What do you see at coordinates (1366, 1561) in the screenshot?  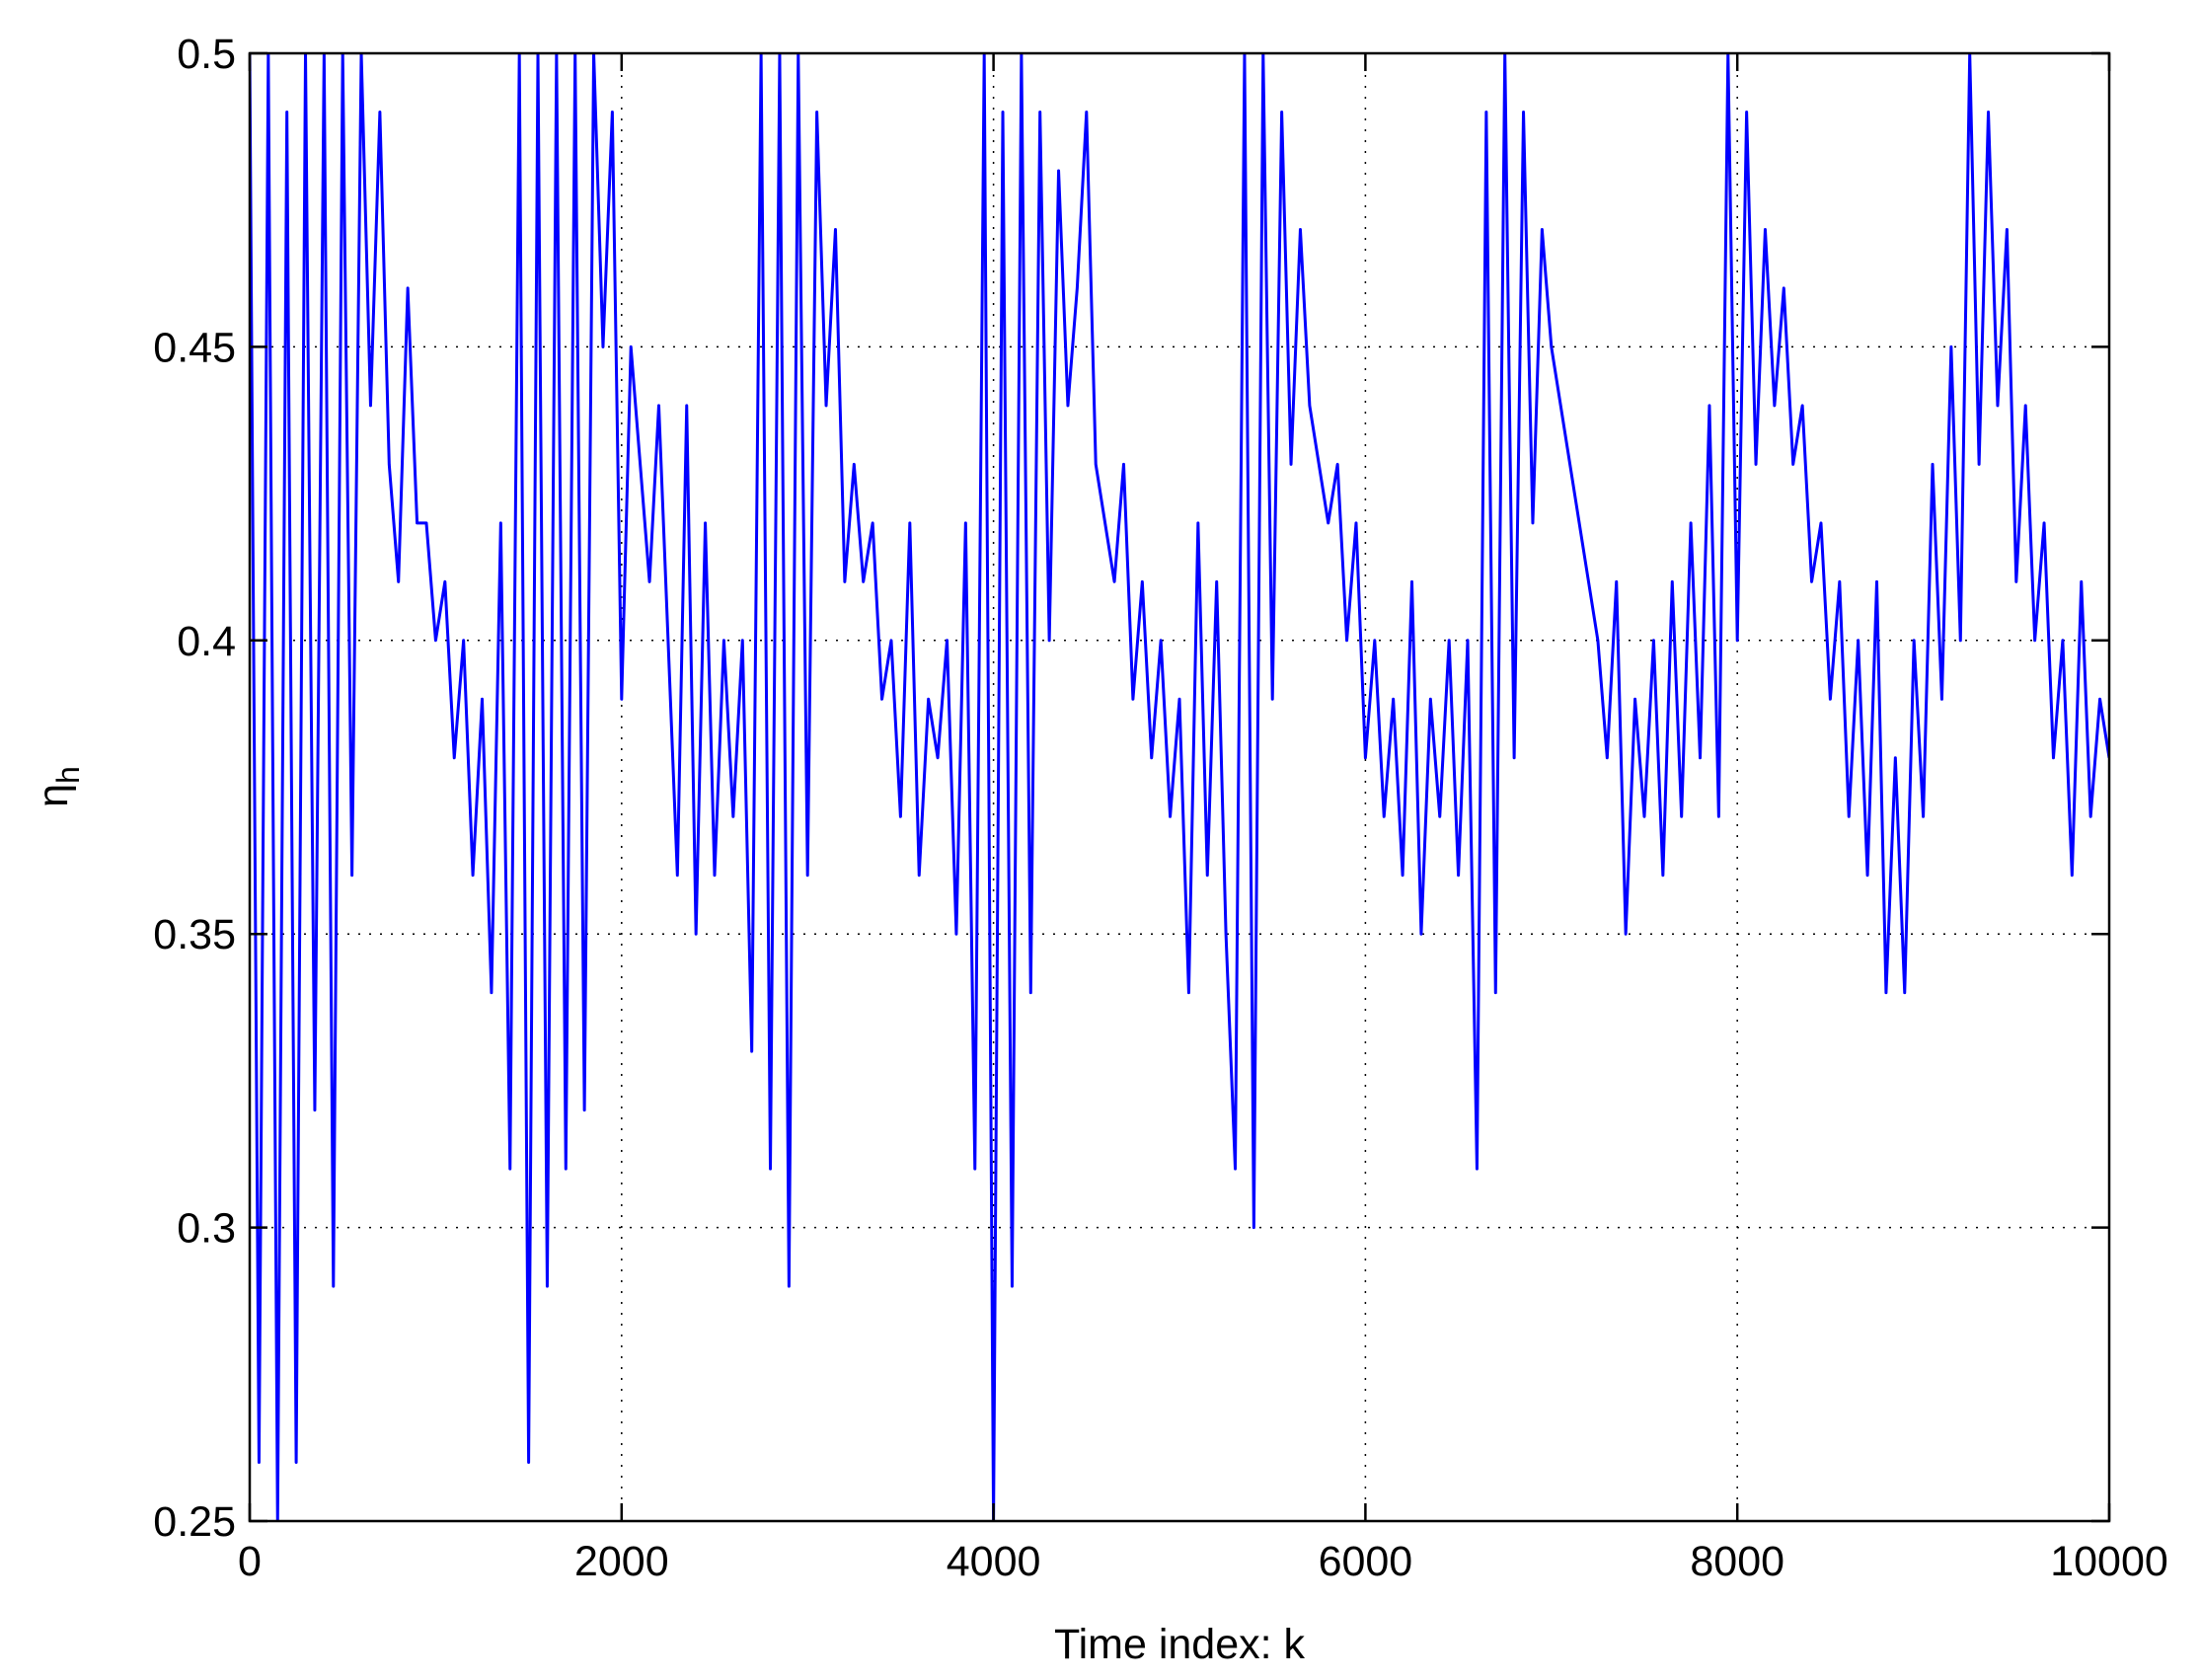 I see `x-tick-label: 6000` at bounding box center [1366, 1561].